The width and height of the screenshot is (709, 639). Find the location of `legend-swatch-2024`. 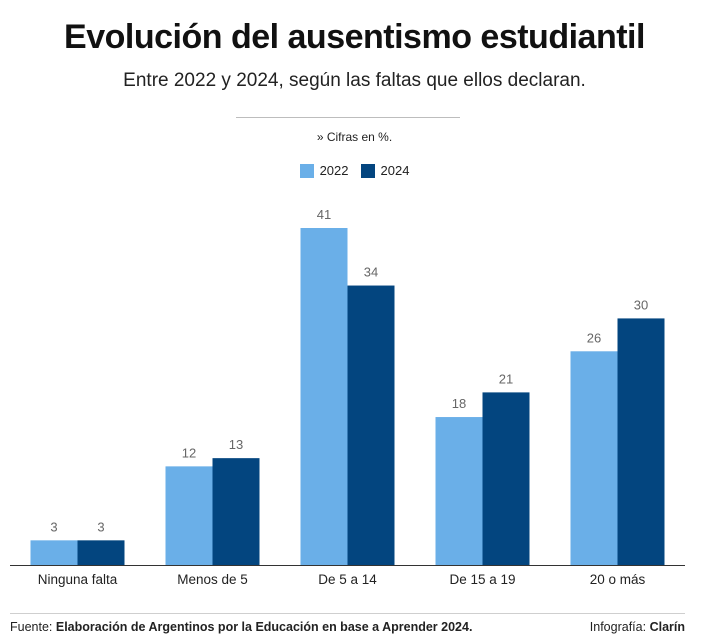

legend-swatch-2024 is located at coordinates (367, 170).